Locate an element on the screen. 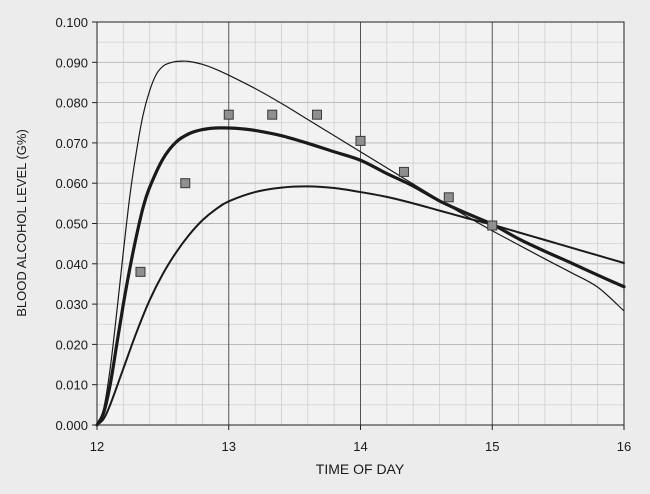 The width and height of the screenshot is (650, 494). x-tick-label: 13 is located at coordinates (229, 446).